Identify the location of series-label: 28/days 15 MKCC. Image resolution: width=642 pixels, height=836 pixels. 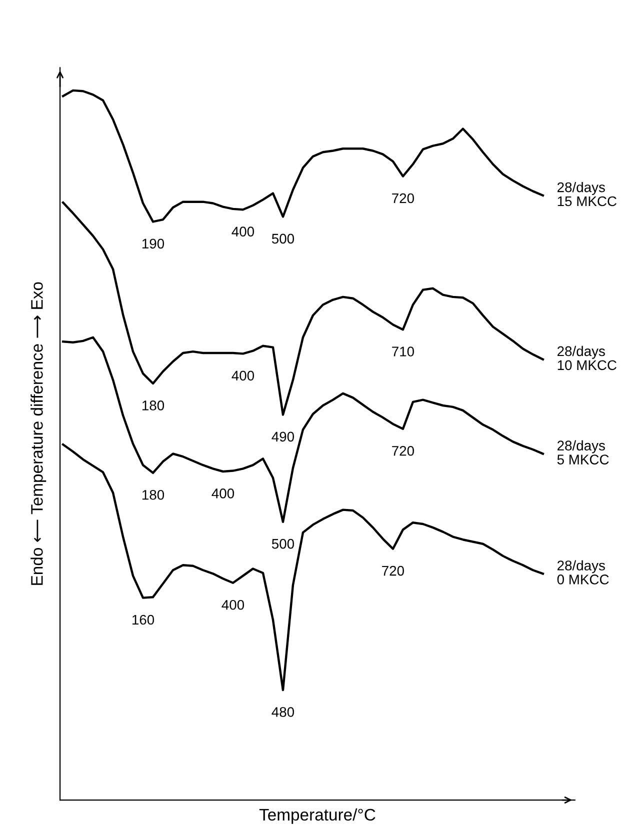
(587, 194).